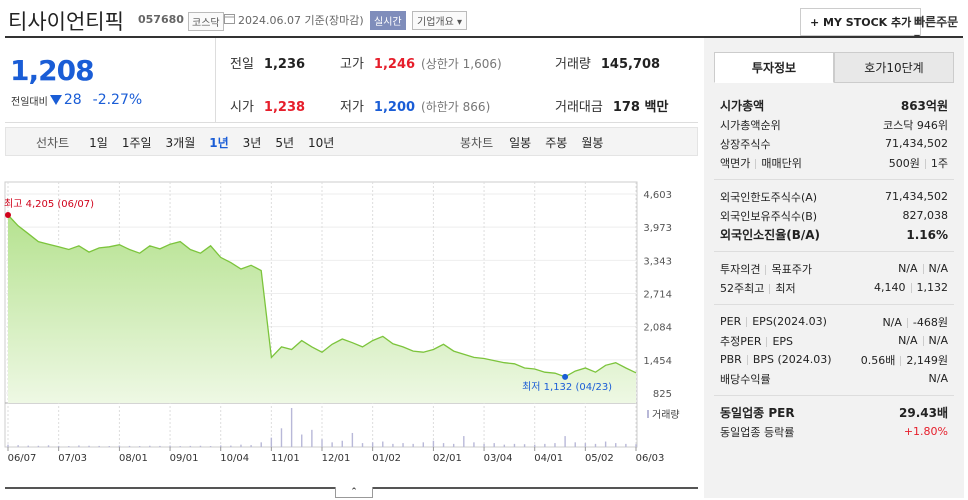 The height and width of the screenshot is (500, 968). What do you see at coordinates (388, 20) in the screenshot?
I see `realtime-badge: 실시간` at bounding box center [388, 20].